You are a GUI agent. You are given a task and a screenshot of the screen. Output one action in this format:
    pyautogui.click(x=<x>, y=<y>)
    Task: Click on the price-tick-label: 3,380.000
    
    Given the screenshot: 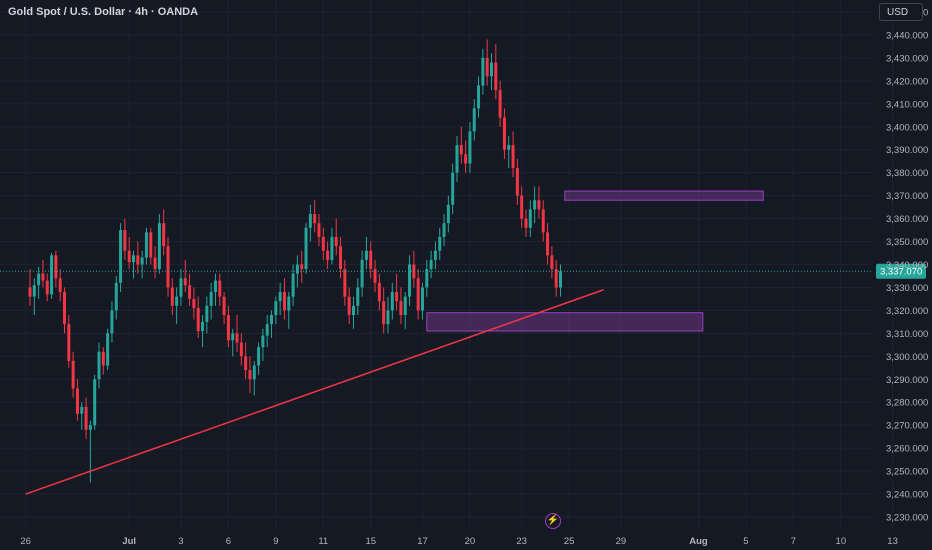 What is the action you would take?
    pyautogui.click(x=907, y=173)
    